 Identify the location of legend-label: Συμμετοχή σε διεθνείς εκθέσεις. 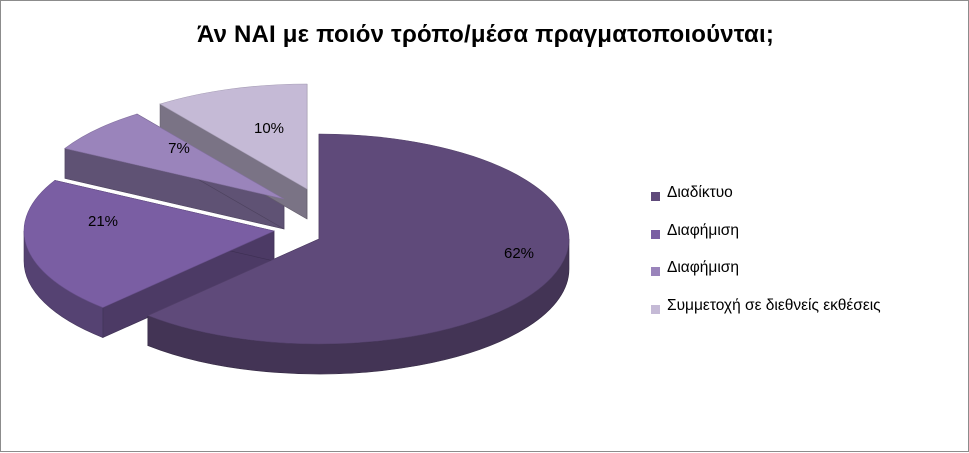
(774, 305).